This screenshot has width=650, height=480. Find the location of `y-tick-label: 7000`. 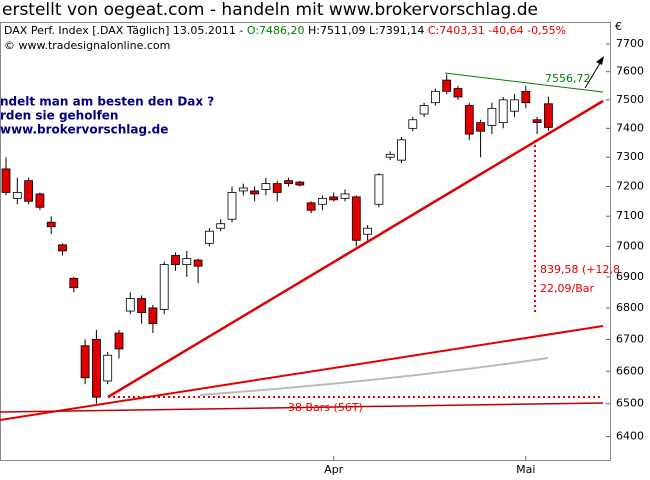

y-tick-label: 7000 is located at coordinates (630, 245).